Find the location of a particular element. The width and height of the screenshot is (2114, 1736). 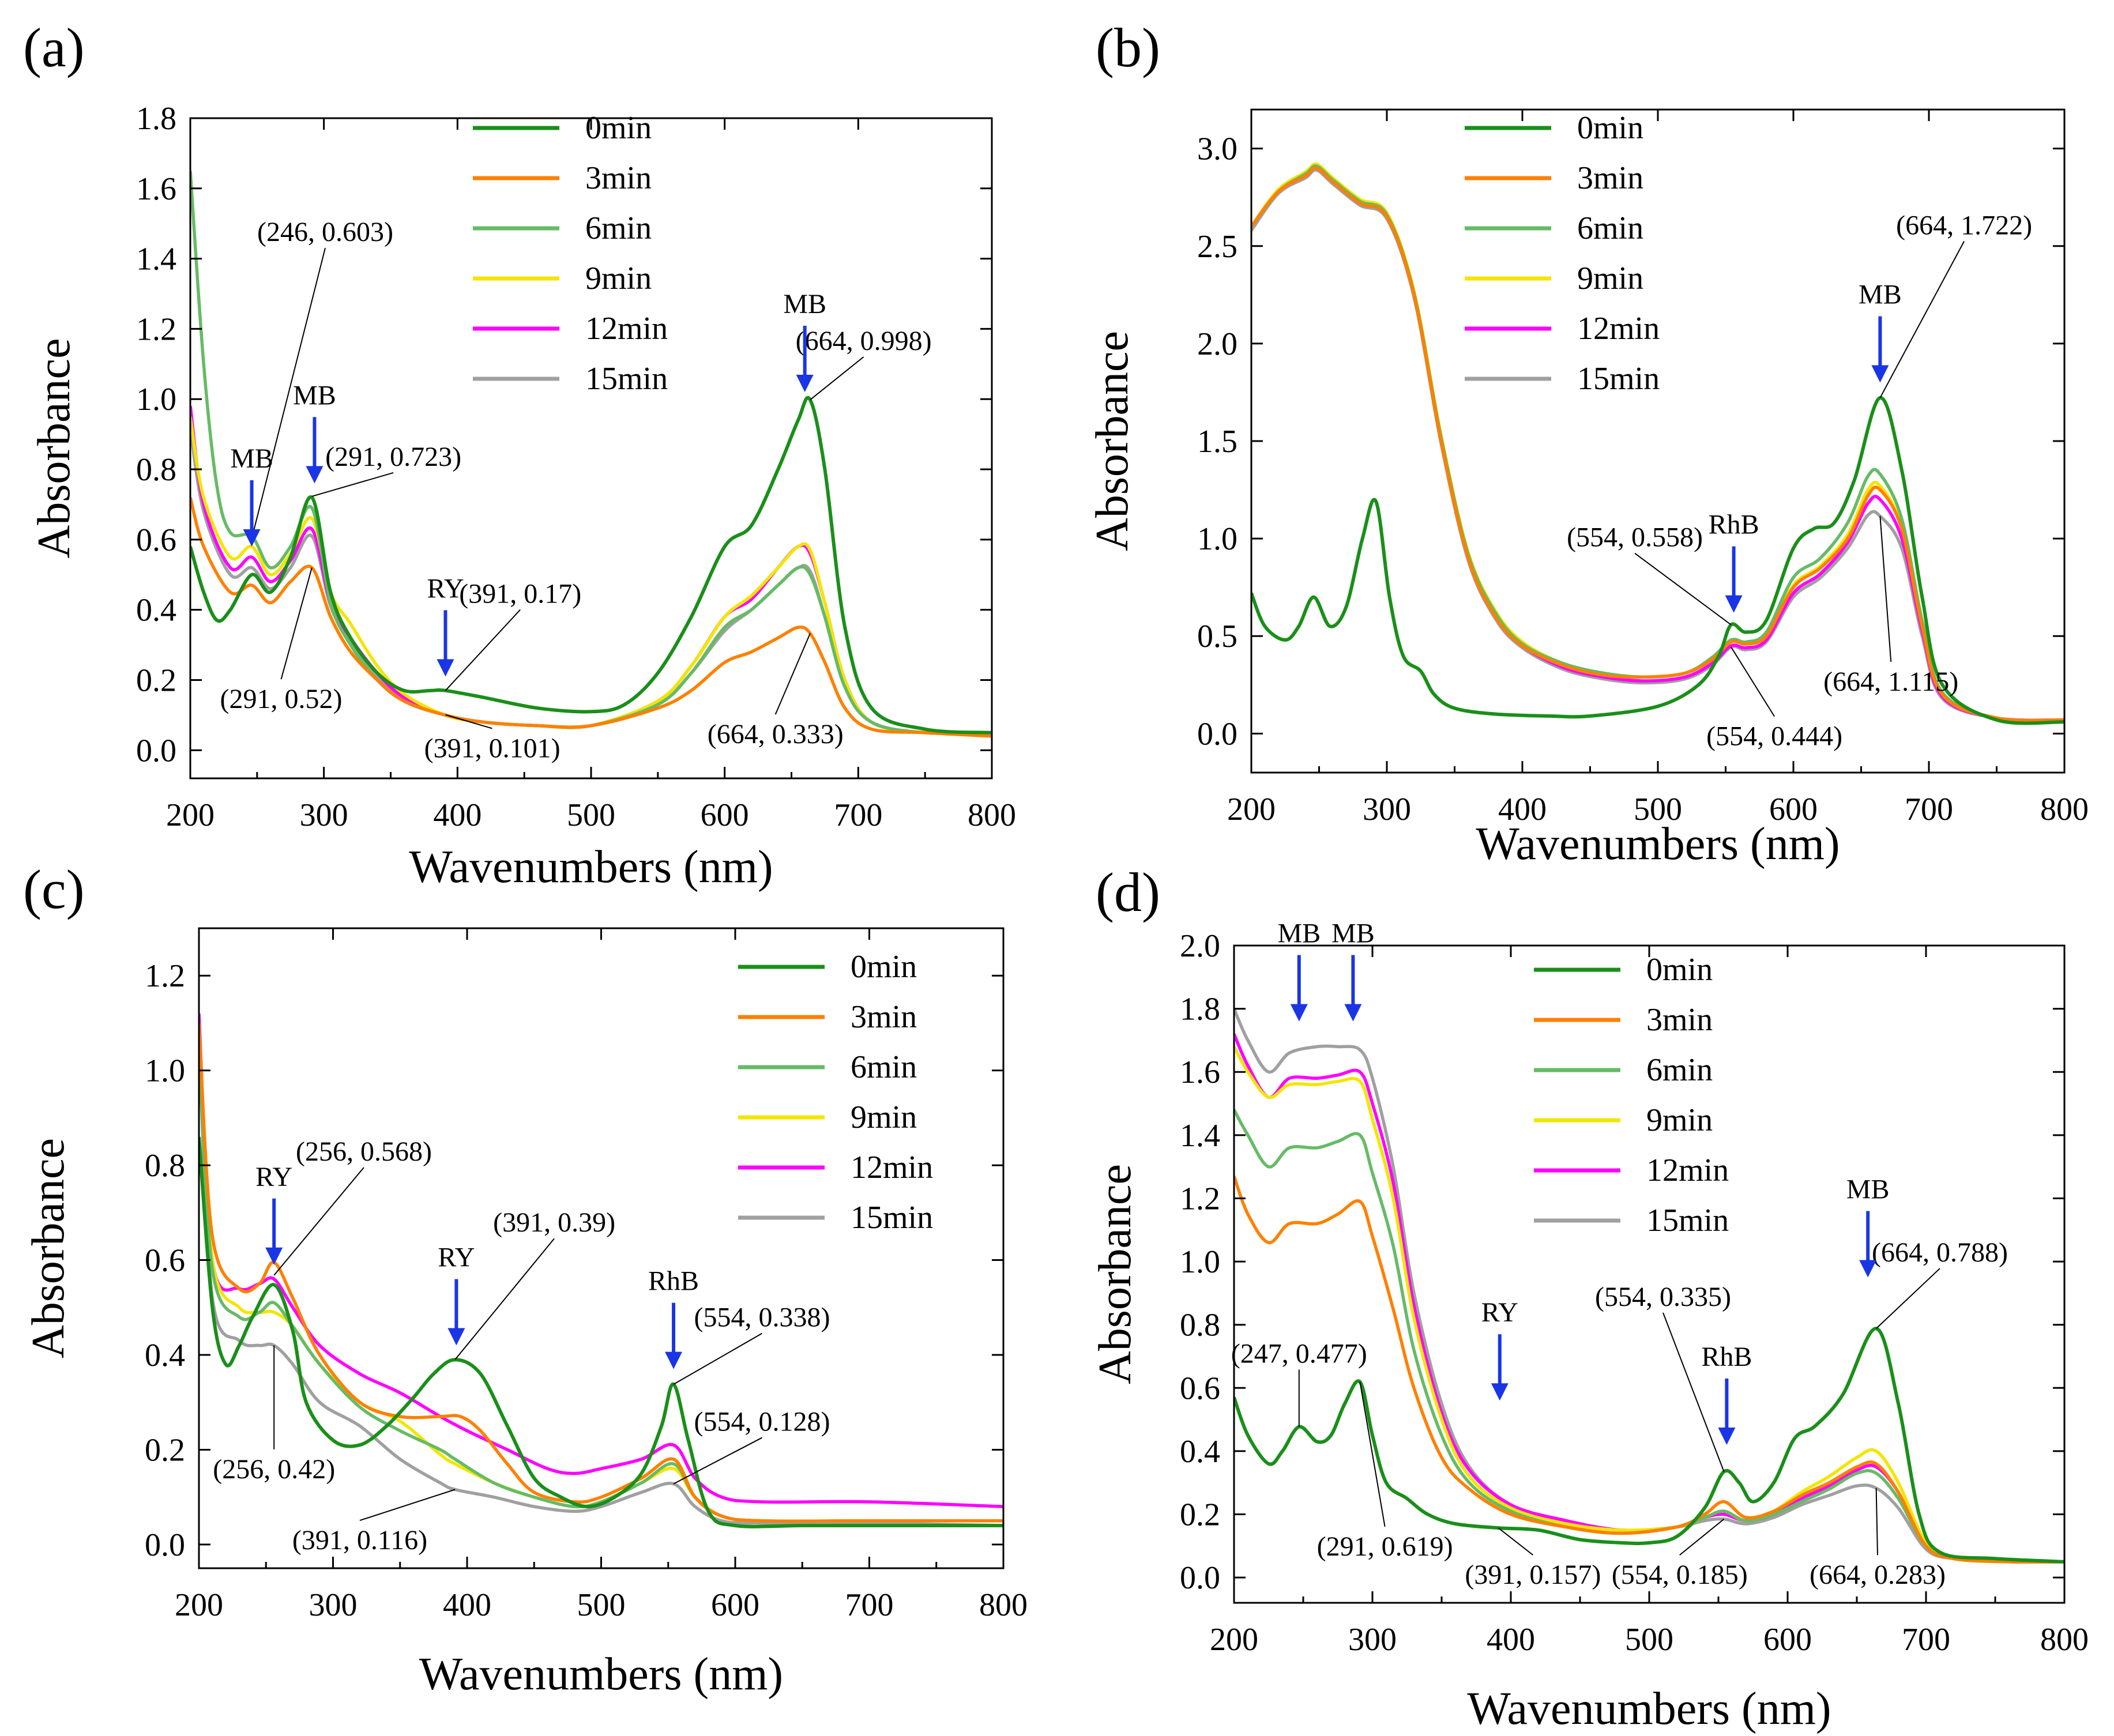

panel-label: (a) is located at coordinates (54, 47).